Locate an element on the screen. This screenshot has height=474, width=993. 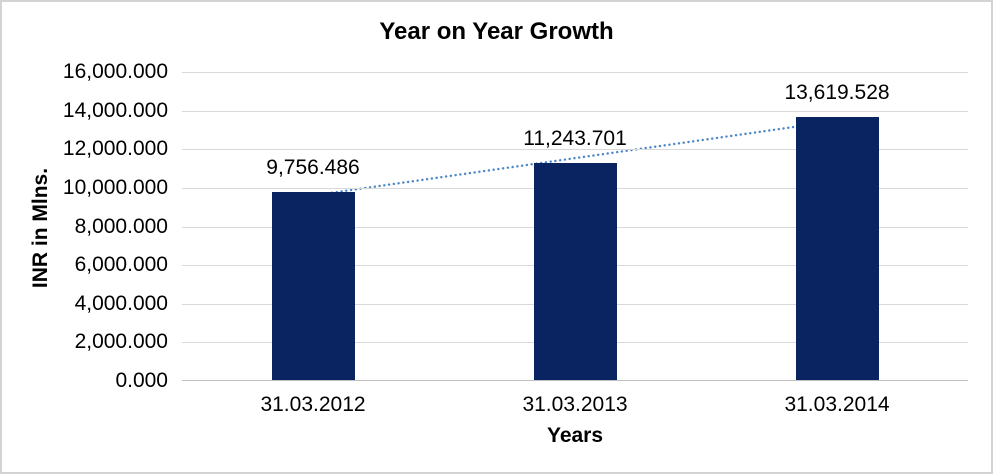
x-axis-title: Years is located at coordinates (575, 435).